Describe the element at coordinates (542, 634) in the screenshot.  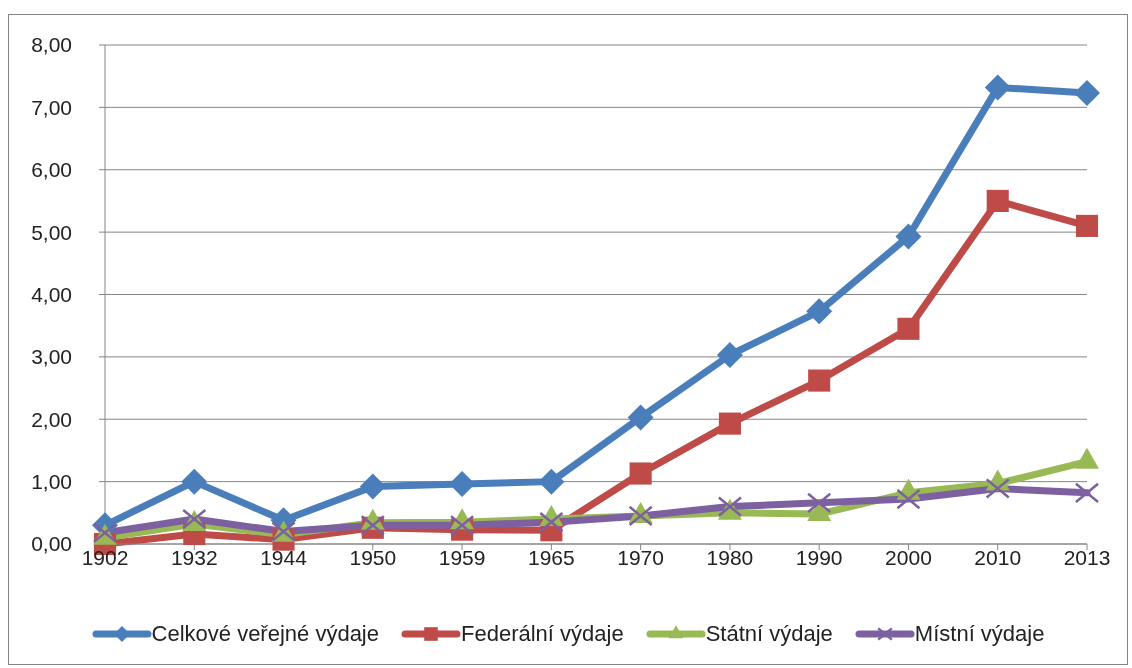
I see `legend-label: Federální výdaje` at that location.